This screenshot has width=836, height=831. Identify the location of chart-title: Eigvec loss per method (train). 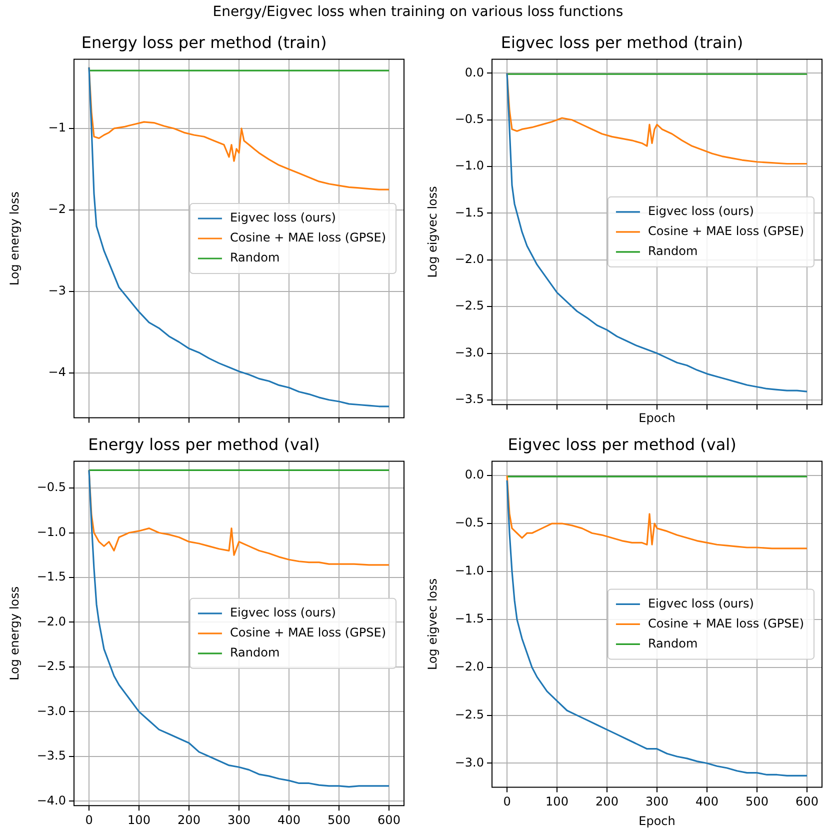
(622, 42).